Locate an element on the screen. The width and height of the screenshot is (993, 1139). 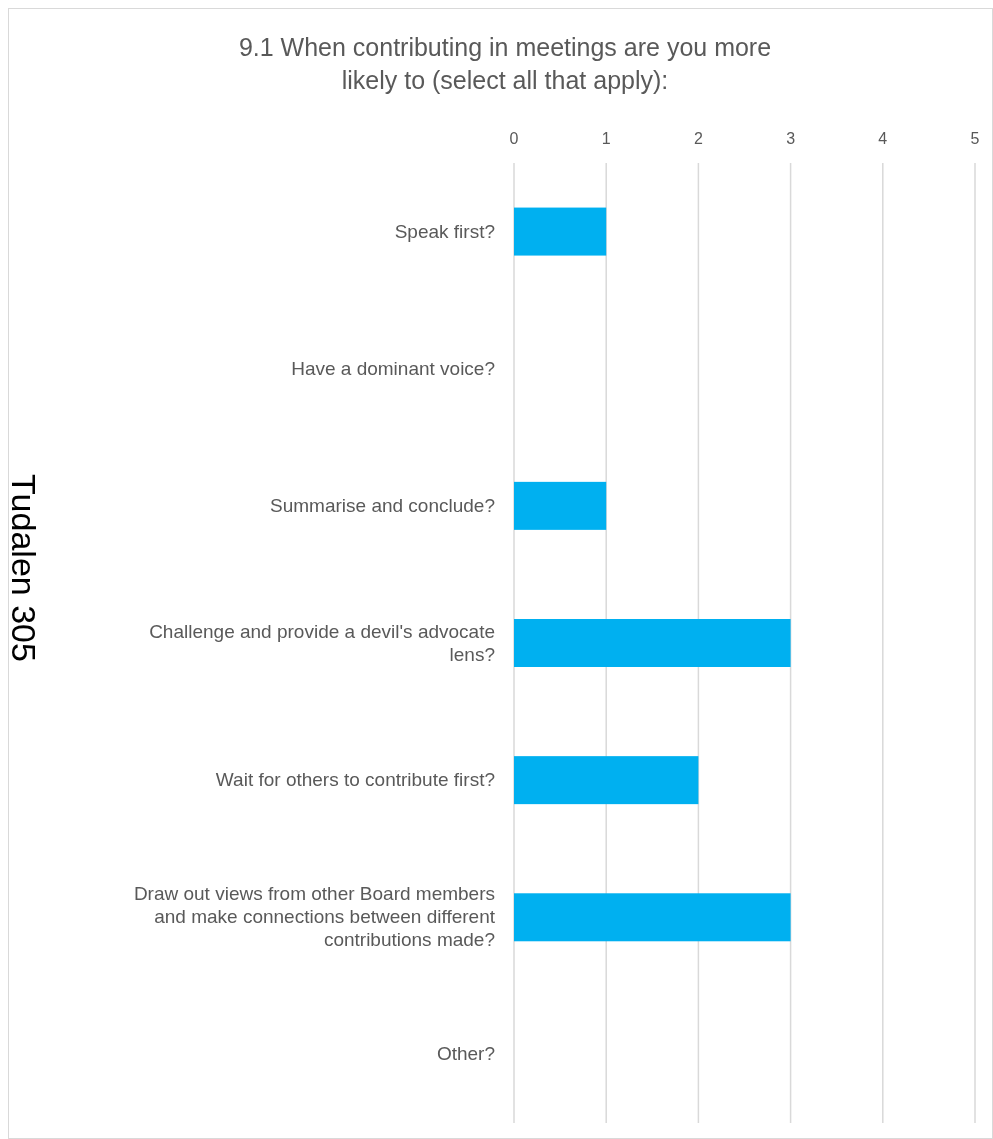
y-tick-label: Summarise and conclude? is located at coordinates (382, 505).